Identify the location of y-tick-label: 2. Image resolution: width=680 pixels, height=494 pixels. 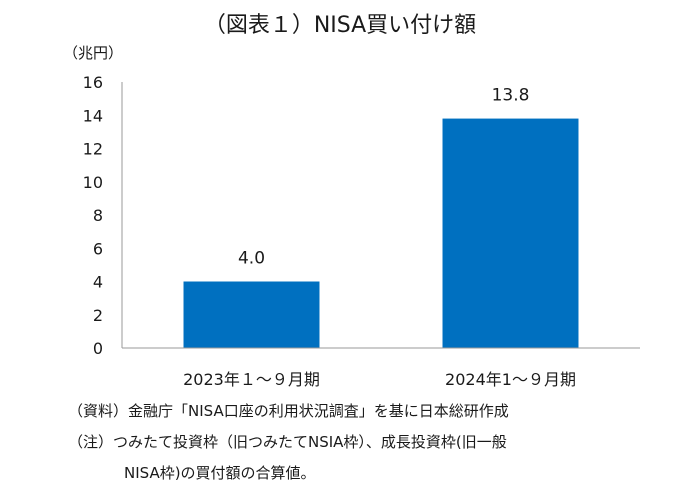
(98, 315).